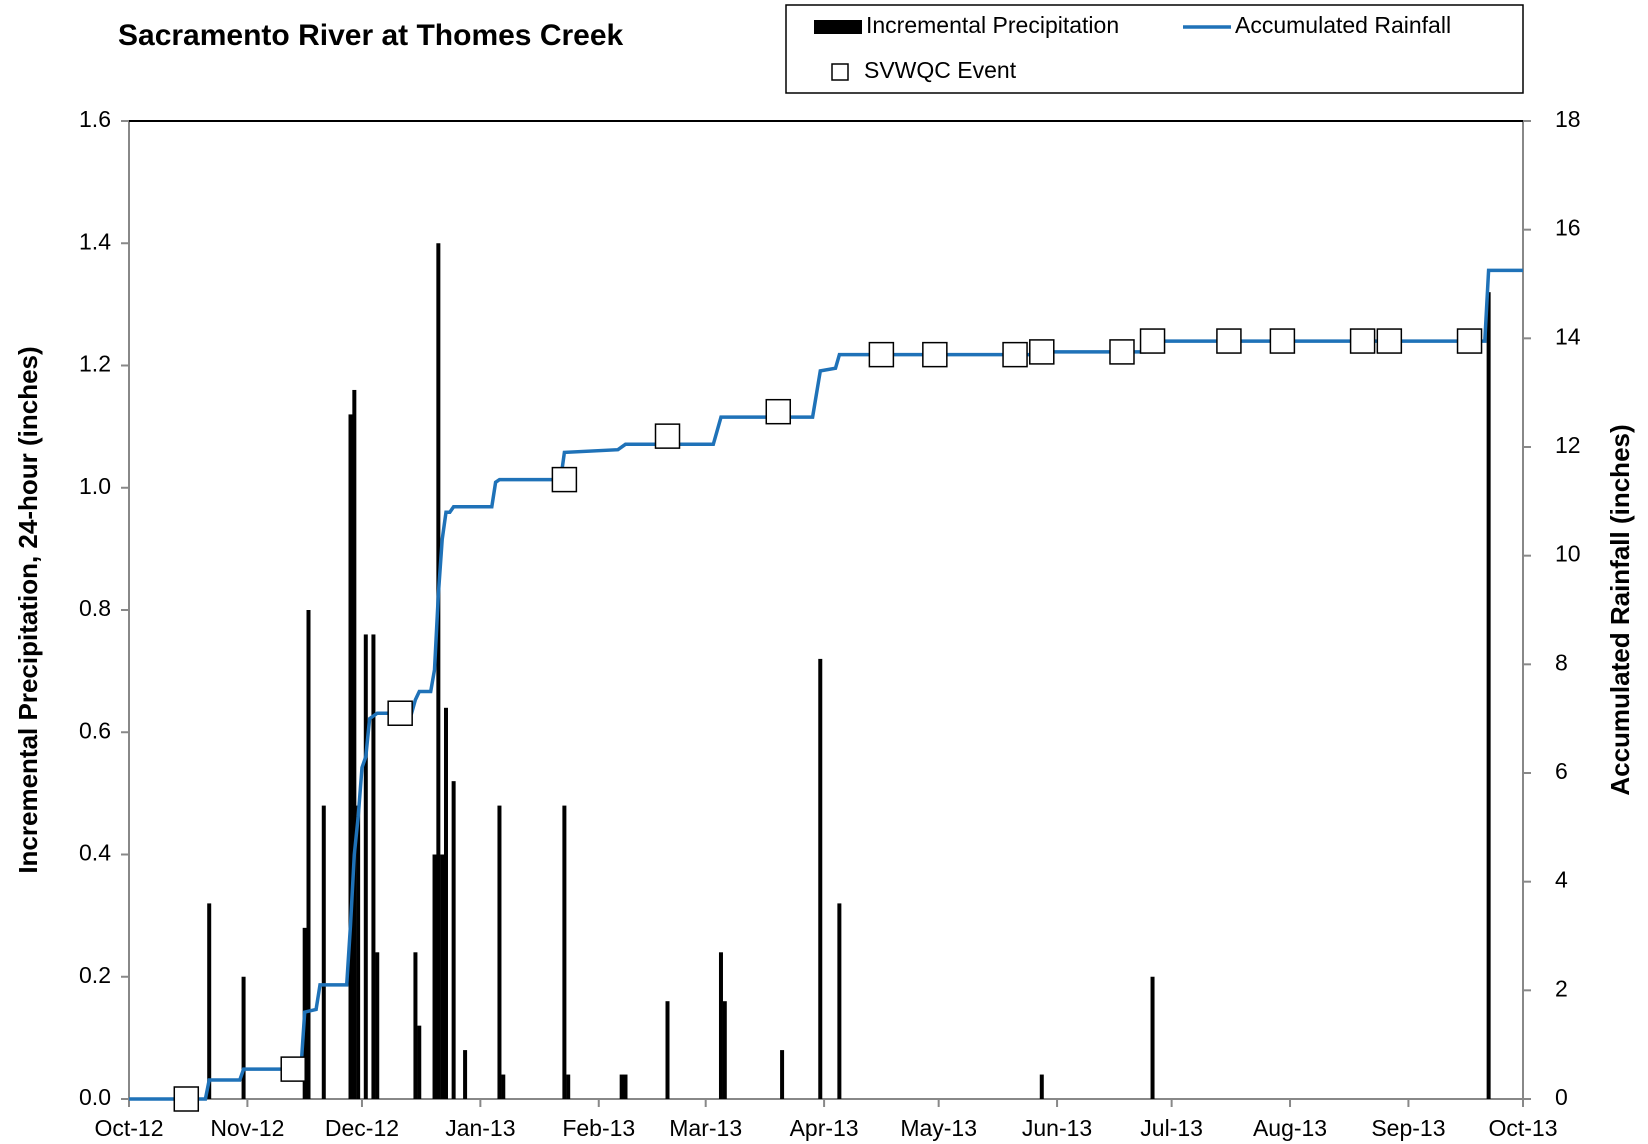 This screenshot has width=1648, height=1144. What do you see at coordinates (1568, 445) in the screenshot?
I see `y2-tick-label: 12` at bounding box center [1568, 445].